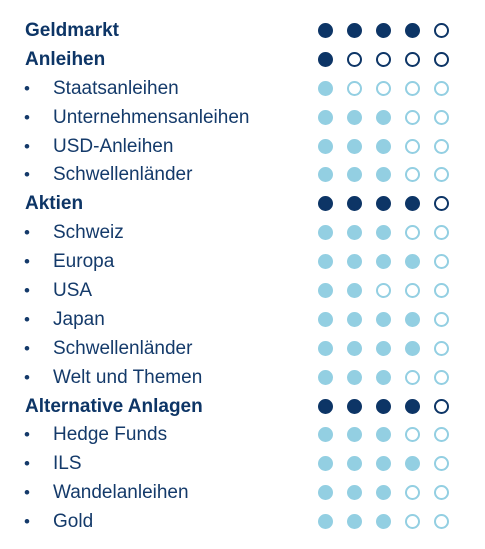  I want to click on subcategory-label: USA, so click(73, 291).